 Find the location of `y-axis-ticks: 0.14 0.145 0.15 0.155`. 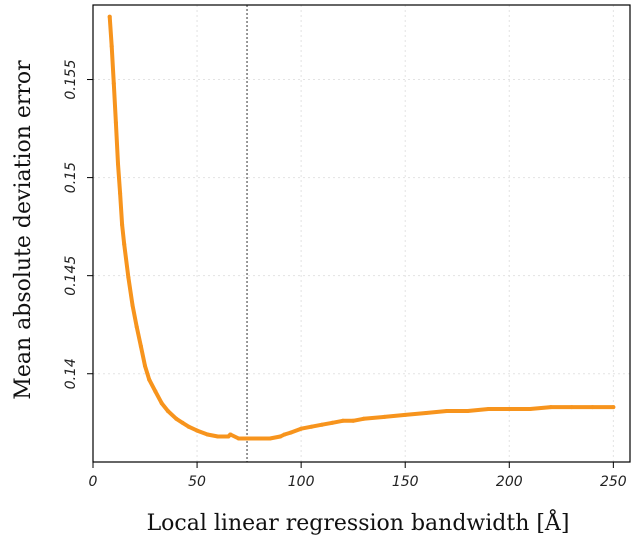

y-axis-ticks: 0.14 0.145 0.15 0.155 is located at coordinates (78, 224).